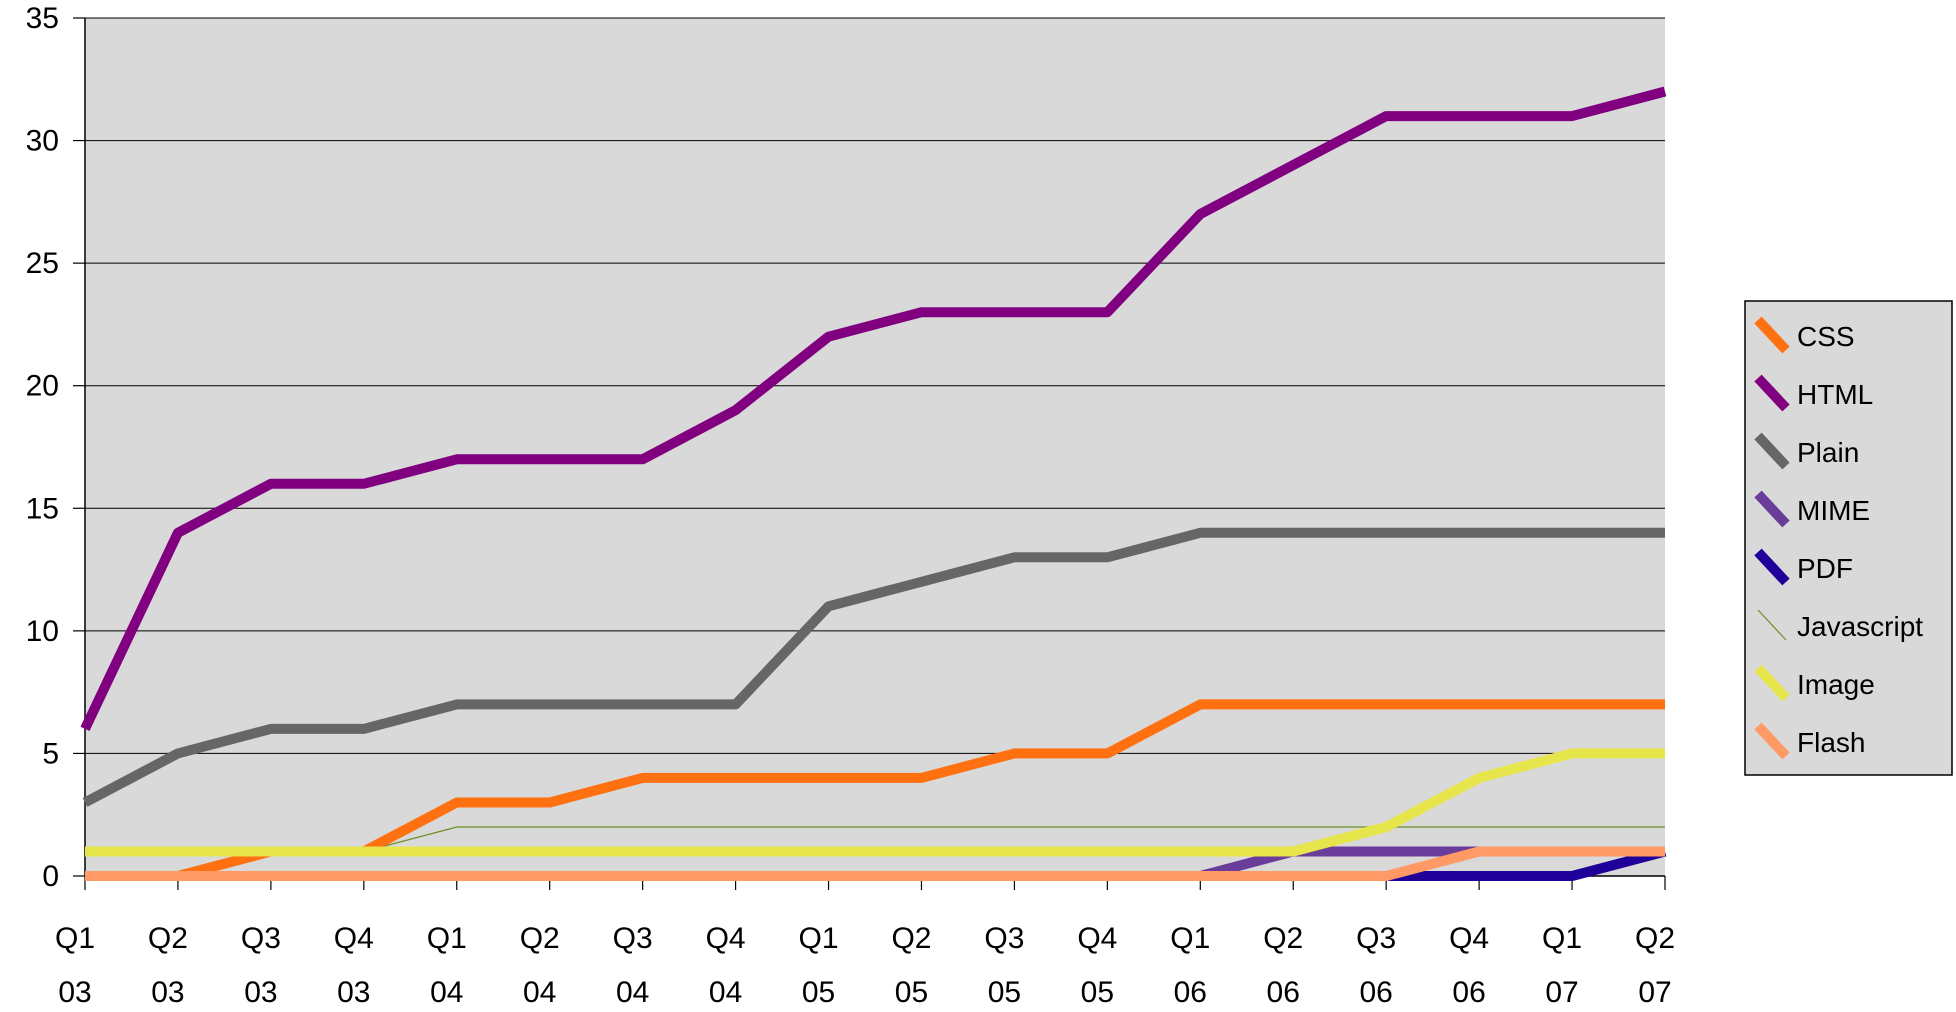  I want to click on legend-swatch-html, so click(1772, 393).